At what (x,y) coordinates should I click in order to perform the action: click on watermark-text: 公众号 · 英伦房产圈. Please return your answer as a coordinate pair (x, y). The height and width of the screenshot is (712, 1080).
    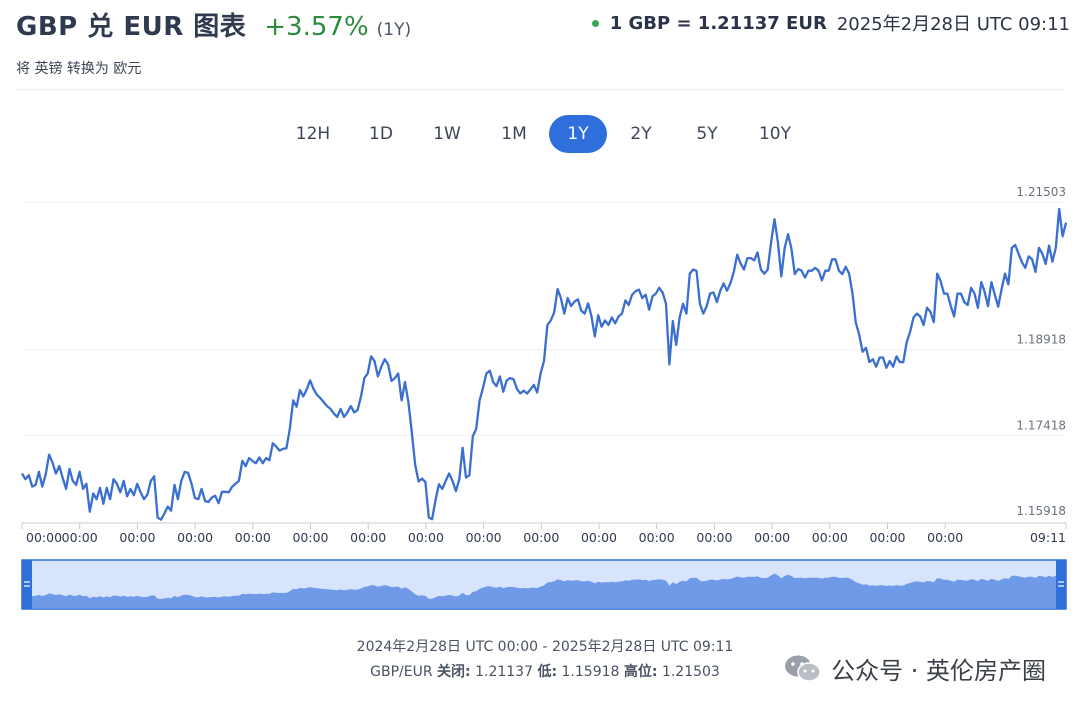
    Looking at the image, I should click on (938, 671).